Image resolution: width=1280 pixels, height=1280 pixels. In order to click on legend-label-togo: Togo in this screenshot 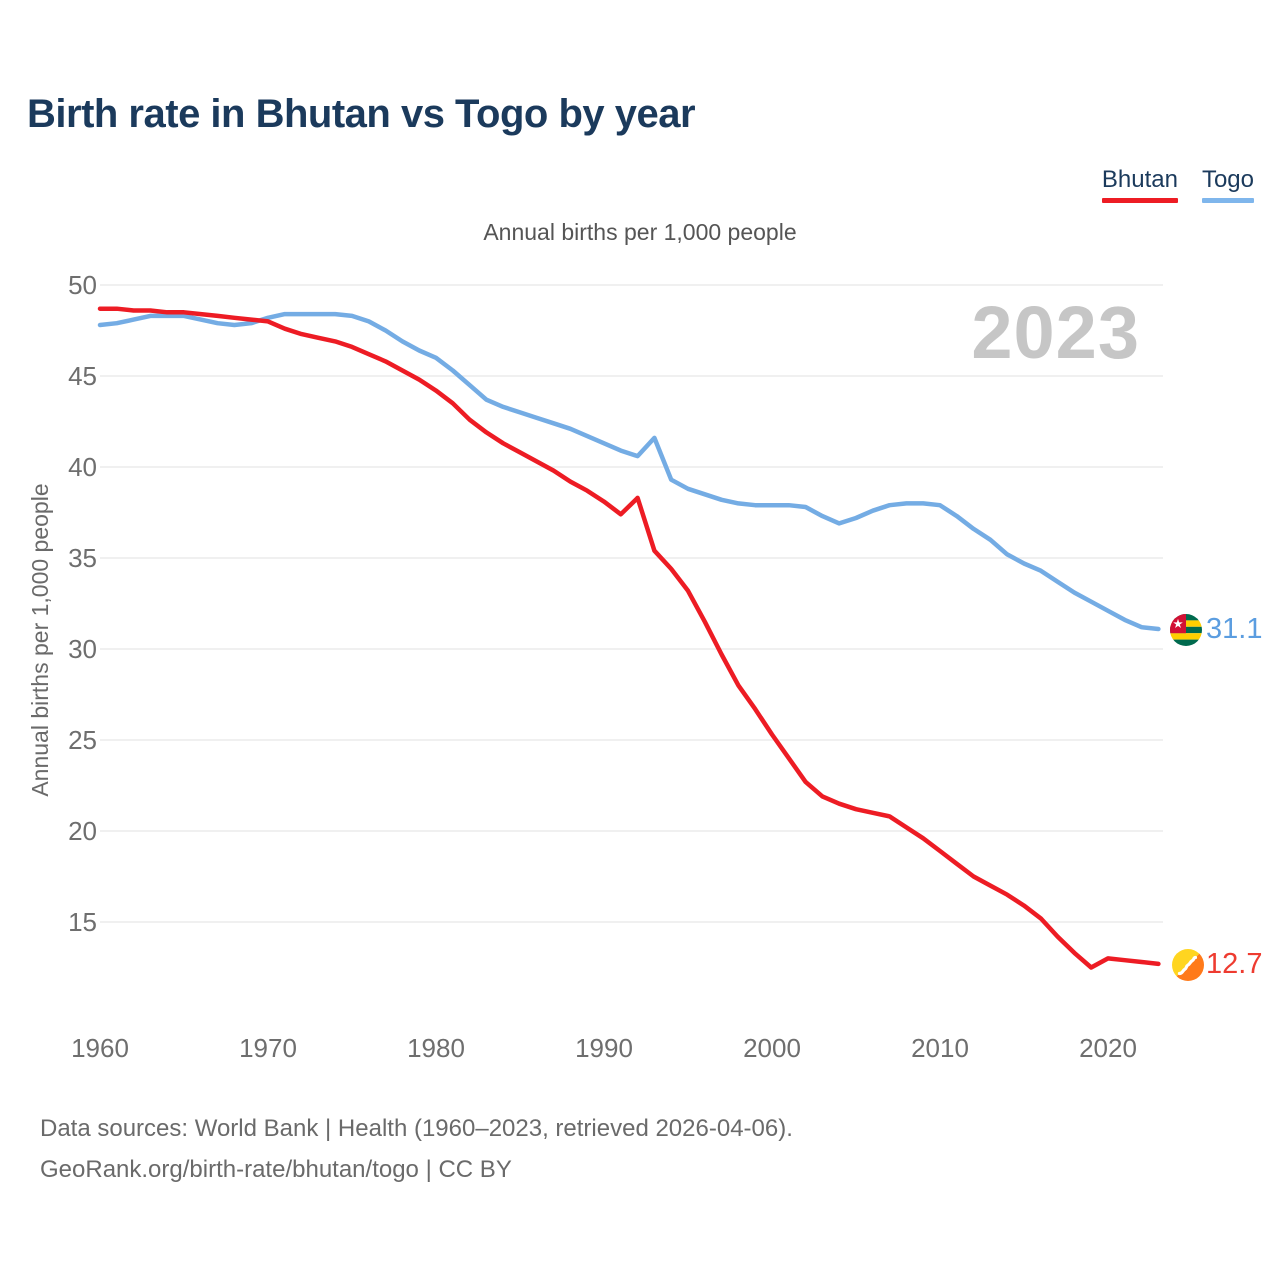, I will do `click(1227, 179)`.